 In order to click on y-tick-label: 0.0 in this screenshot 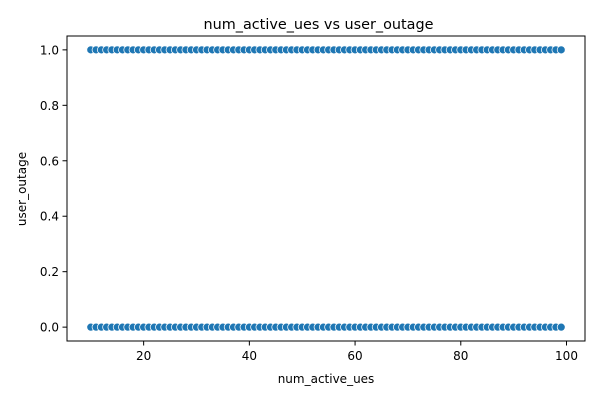, I will do `click(49, 328)`.